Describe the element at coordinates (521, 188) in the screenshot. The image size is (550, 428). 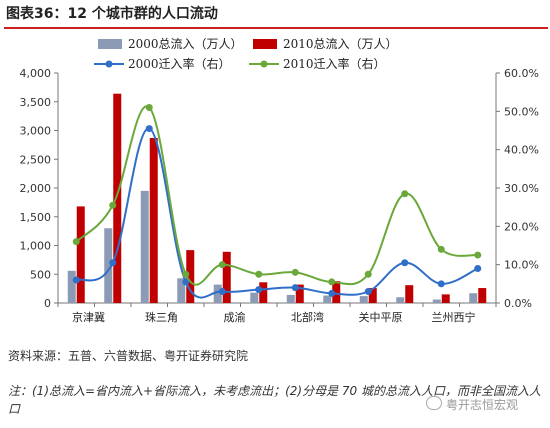
I see `y-right-tick-label: 30.0%` at that location.